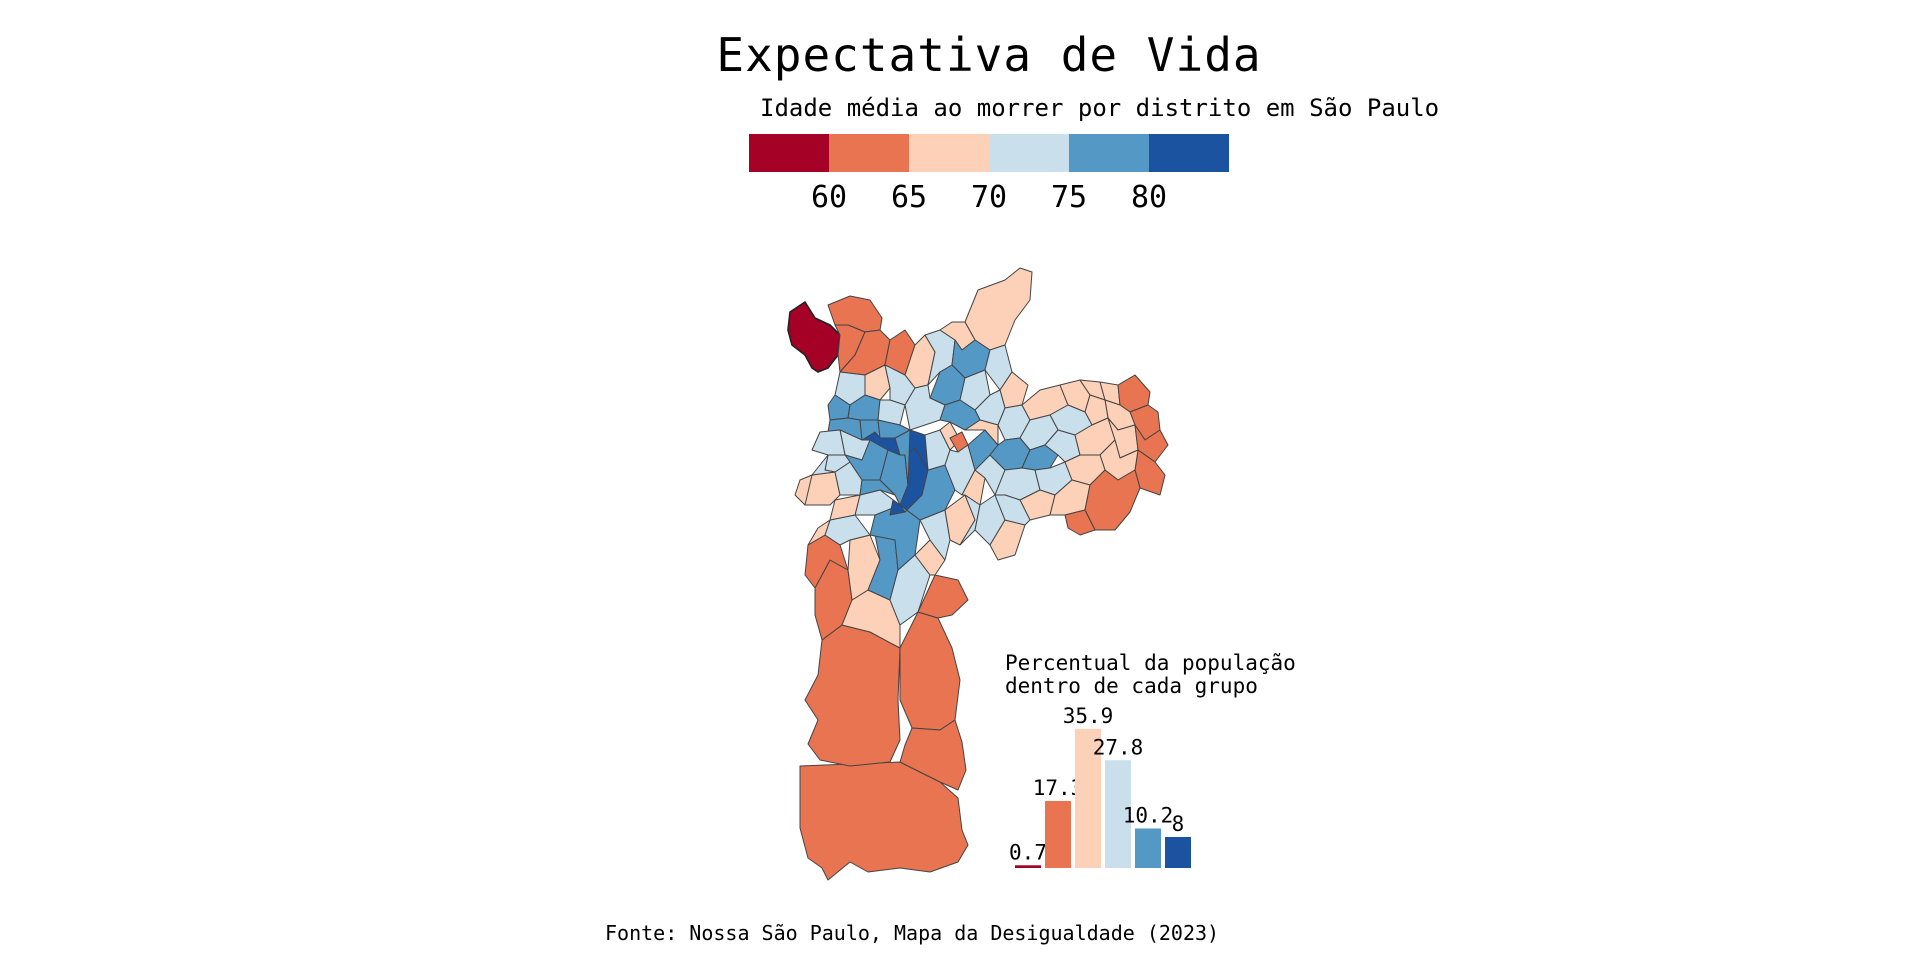 The height and width of the screenshot is (960, 1920). What do you see at coordinates (930, 671) in the screenshot?
I see `district-south-graja` at bounding box center [930, 671].